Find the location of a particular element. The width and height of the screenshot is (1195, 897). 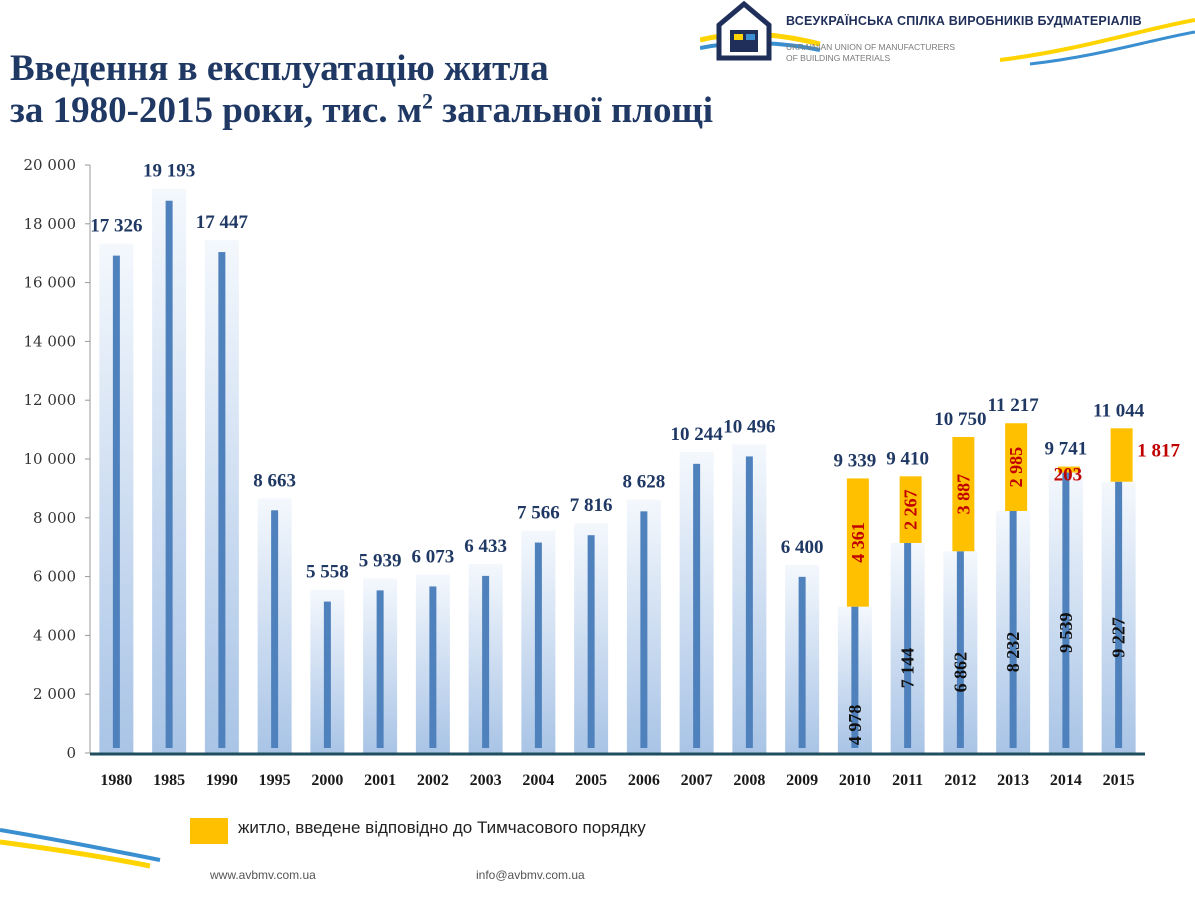

data-label-total: 9 339 is located at coordinates (855, 460).